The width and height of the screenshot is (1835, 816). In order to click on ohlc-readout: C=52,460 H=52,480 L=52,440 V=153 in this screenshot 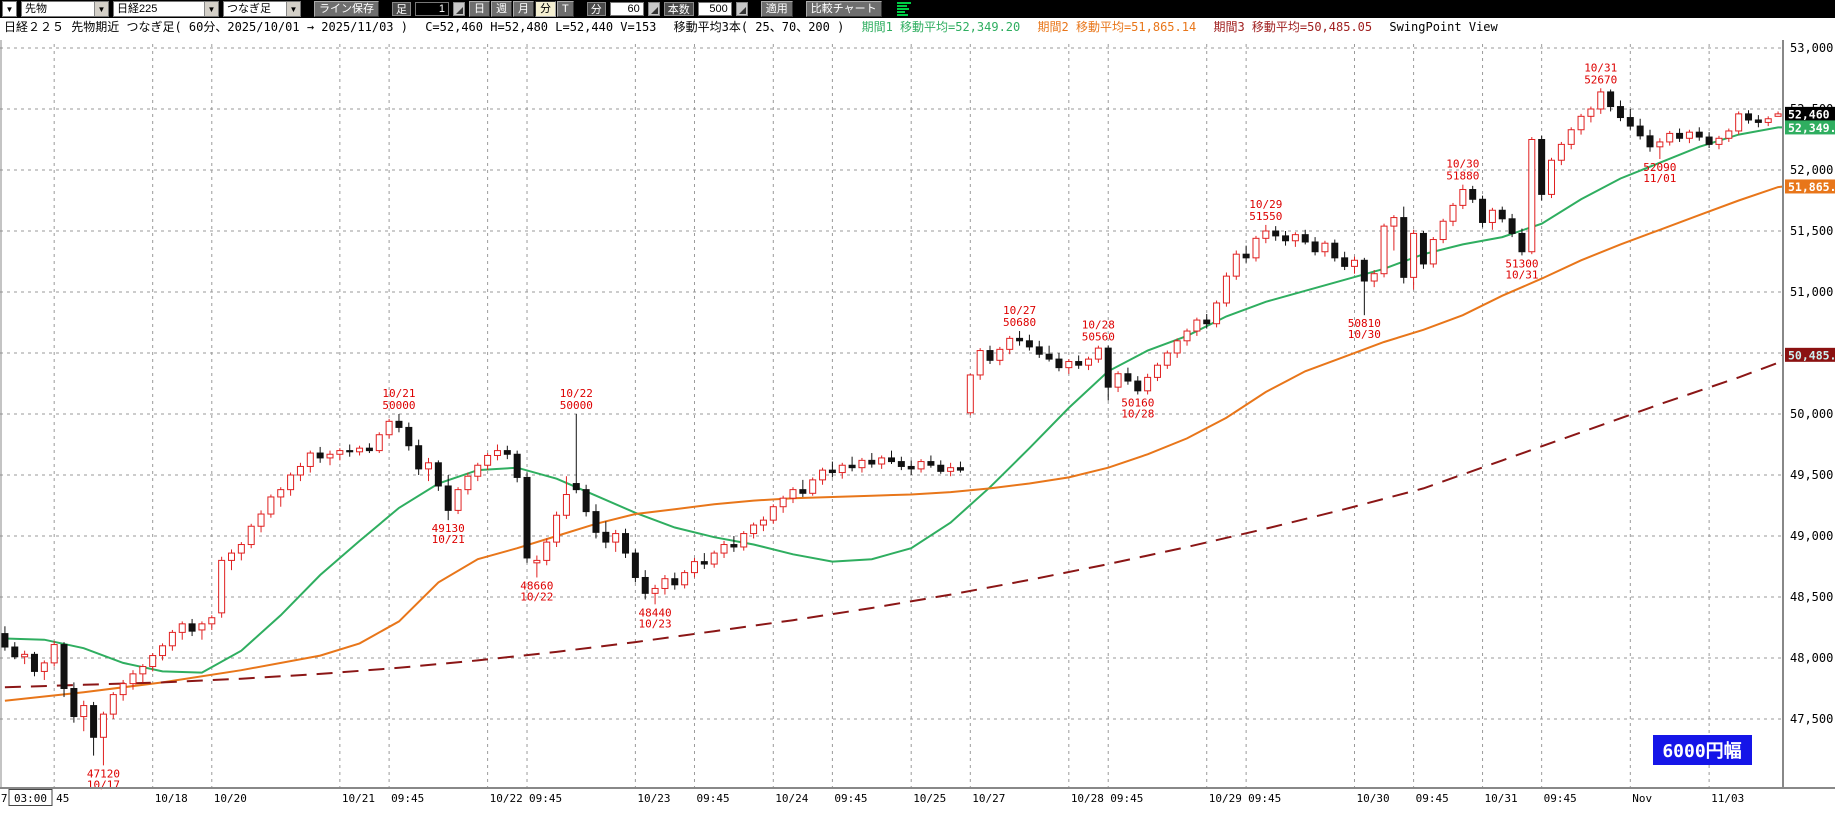, I will do `click(541, 27)`.